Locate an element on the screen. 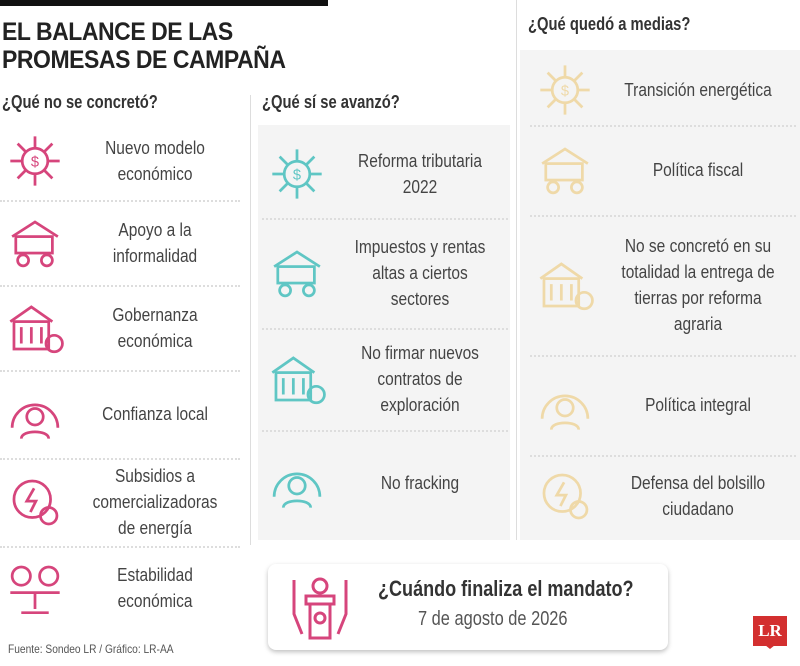 The height and width of the screenshot is (666, 800). top-bar is located at coordinates (164, 3).